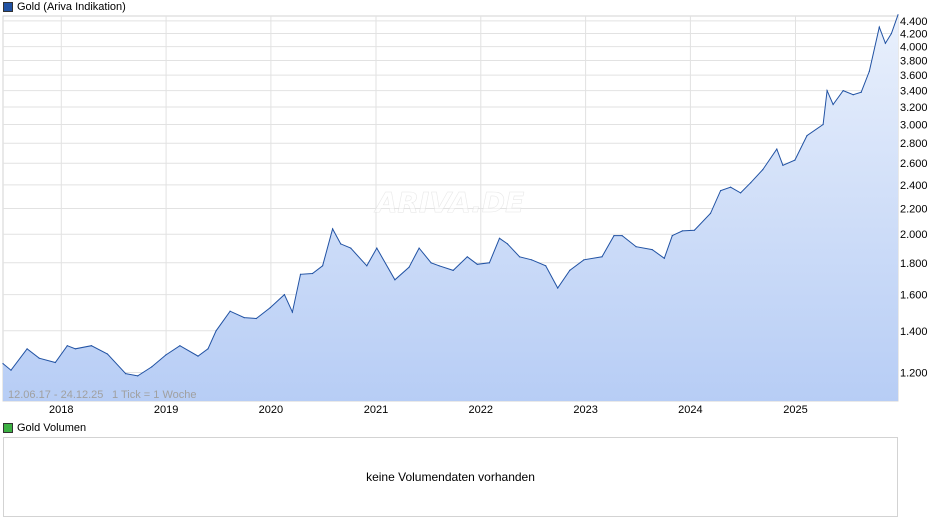 The image size is (940, 526). What do you see at coordinates (914, 332) in the screenshot?
I see `y-tick-label: 1.400` at bounding box center [914, 332].